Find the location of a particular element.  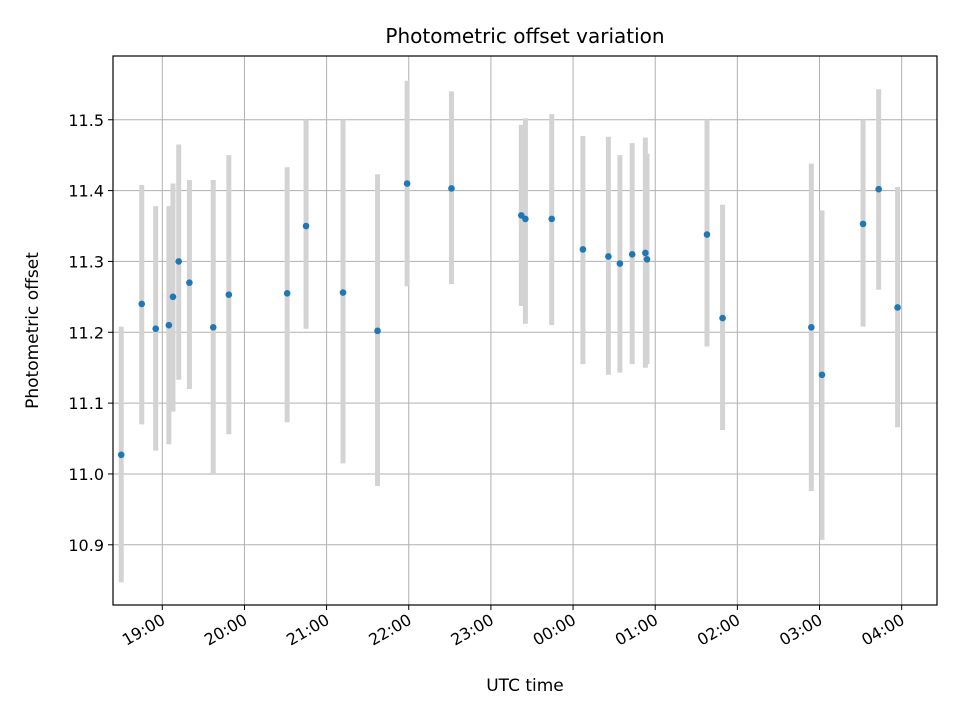

y-axis-ticks: 10.9 11.0 11.1 11.2 11.3 11.4 11.5 is located at coordinates (90, 333).